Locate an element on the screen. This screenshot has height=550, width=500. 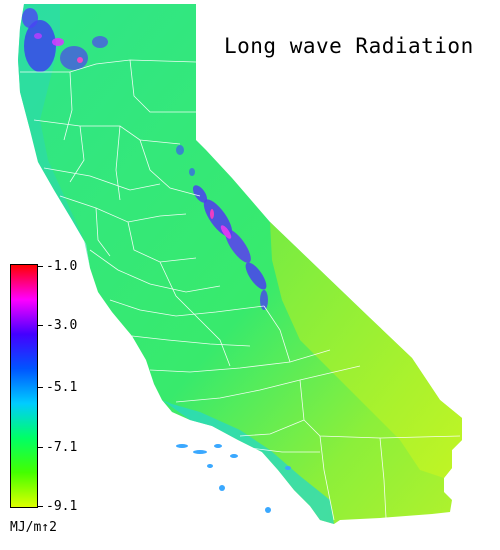
color-scale-tick-label: -3.0 is located at coordinates (62, 325).